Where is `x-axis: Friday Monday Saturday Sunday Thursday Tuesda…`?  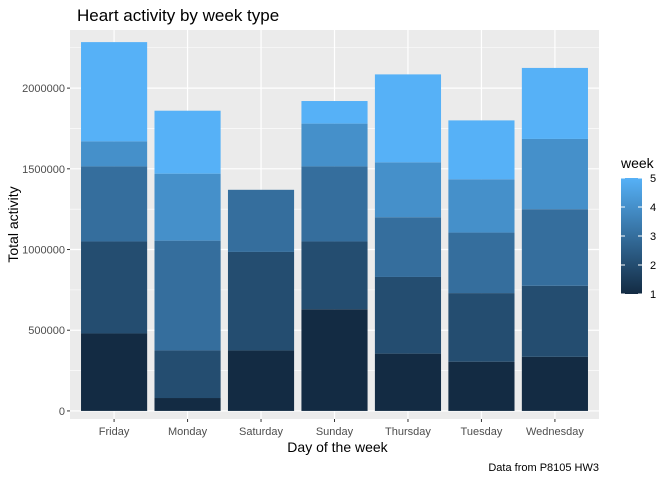
x-axis: Friday Monday Saturday Sunday Thursday Tuesda… is located at coordinates (341, 428).